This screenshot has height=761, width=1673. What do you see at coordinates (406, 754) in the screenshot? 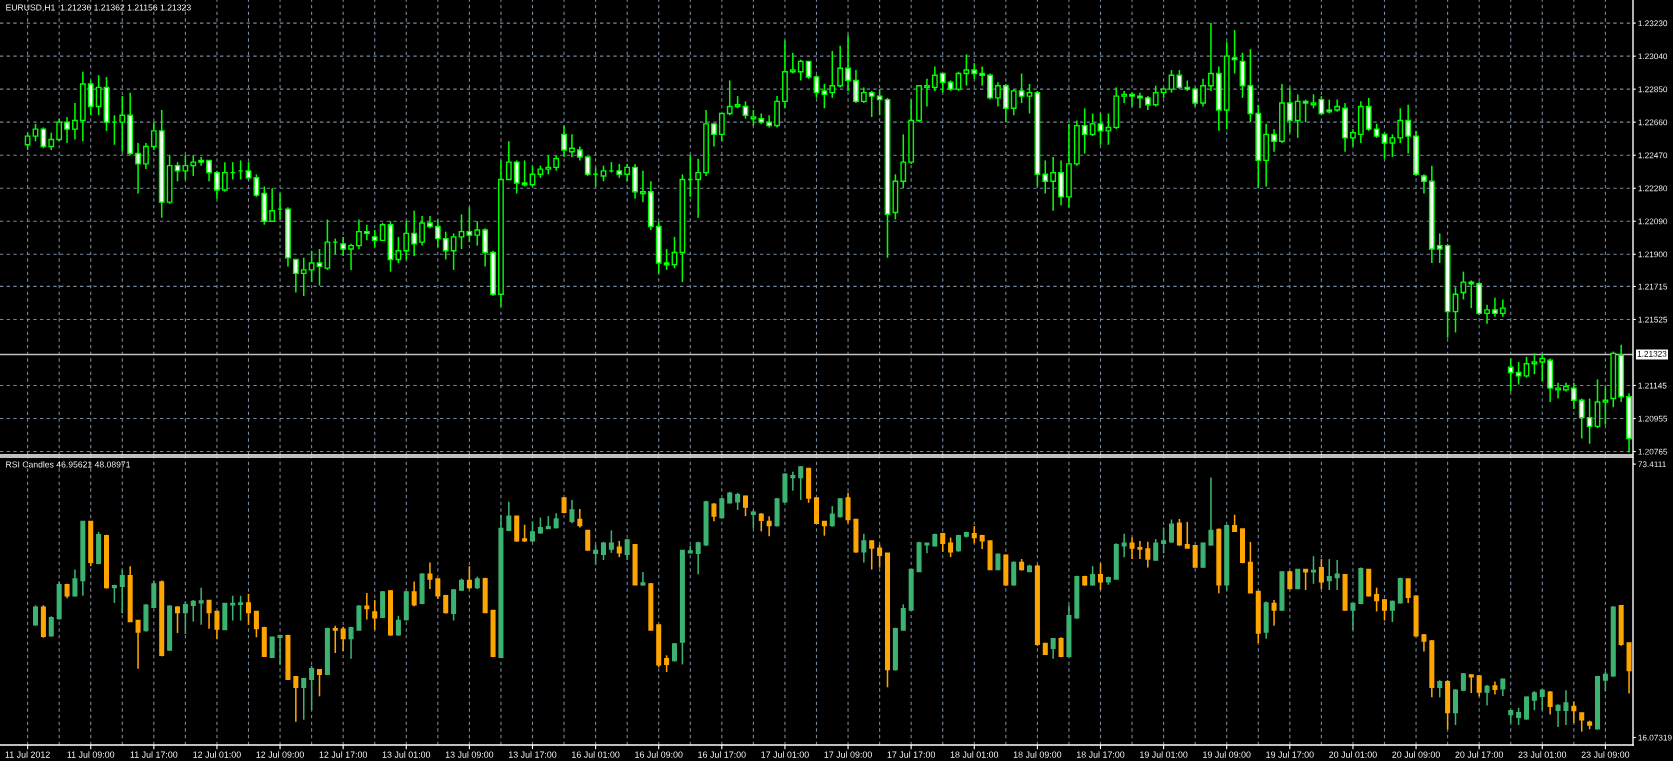
I see `x-tick-label: 13 Jul 01:00` at bounding box center [406, 754].